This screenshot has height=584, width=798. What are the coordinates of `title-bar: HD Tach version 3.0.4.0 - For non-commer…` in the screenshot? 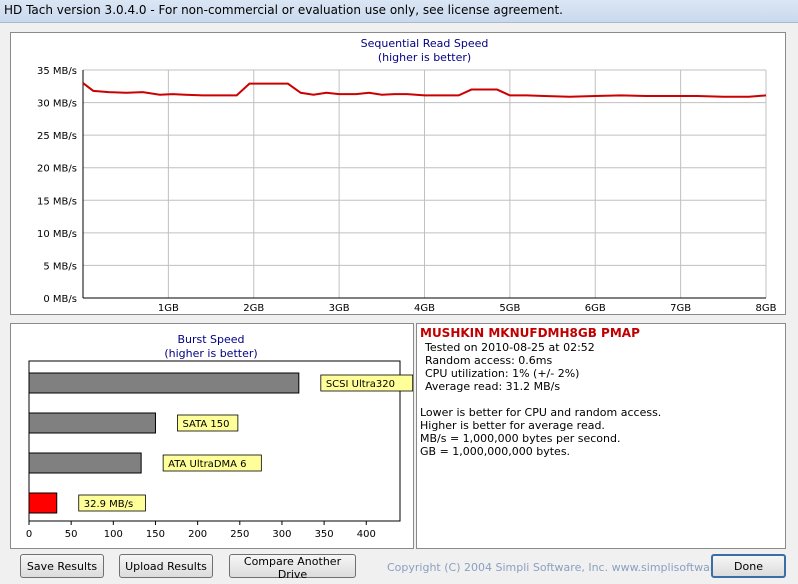 It's located at (399, 11).